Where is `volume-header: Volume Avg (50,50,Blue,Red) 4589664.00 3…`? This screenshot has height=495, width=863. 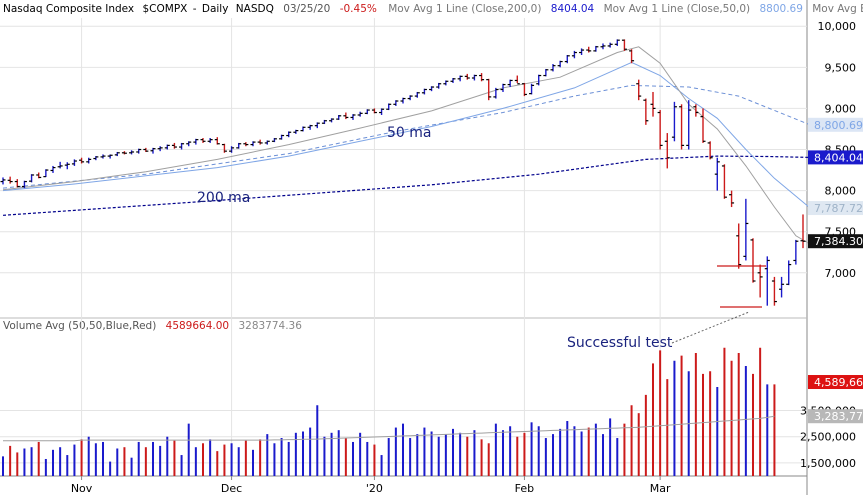
volume-header: Volume Avg (50,50,Blue,Red) 4589664.00 3… is located at coordinates (152, 326).